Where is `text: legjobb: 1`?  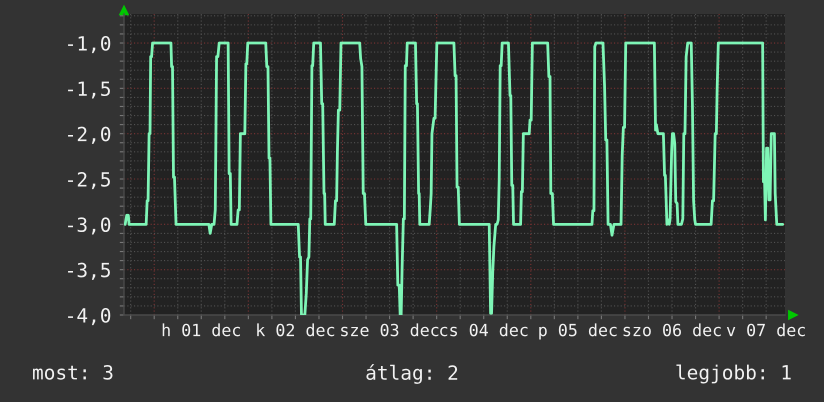
text: legjobb: 1 is located at coordinates (733, 374).